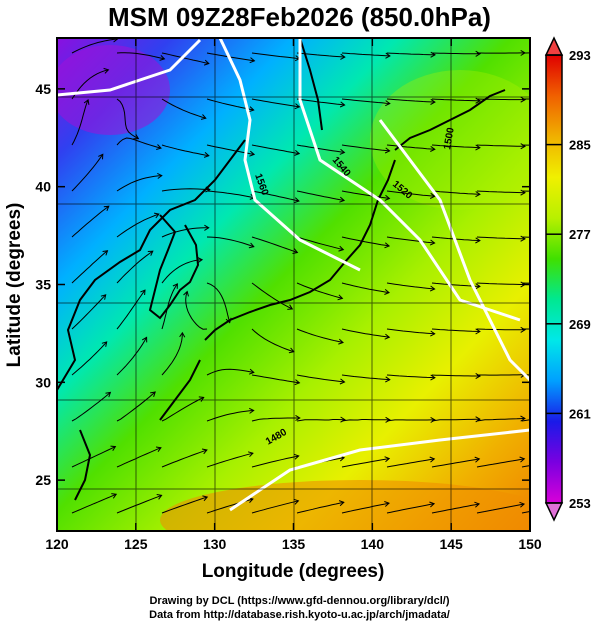  I want to click on colorbar-ticks: 293 285 277 269 261 253, so click(568, 279).